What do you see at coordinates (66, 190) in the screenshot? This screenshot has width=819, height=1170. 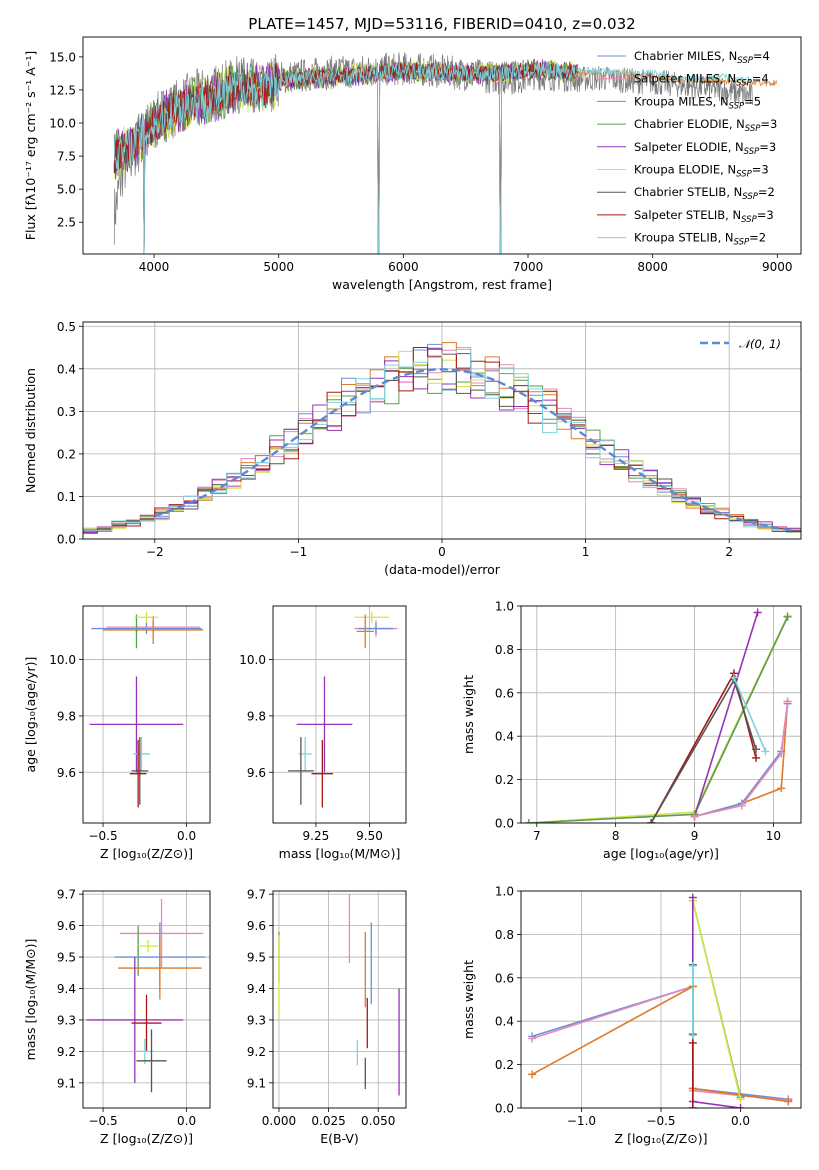 I see `spectrum-ytick-label: 5.0` at bounding box center [66, 190].